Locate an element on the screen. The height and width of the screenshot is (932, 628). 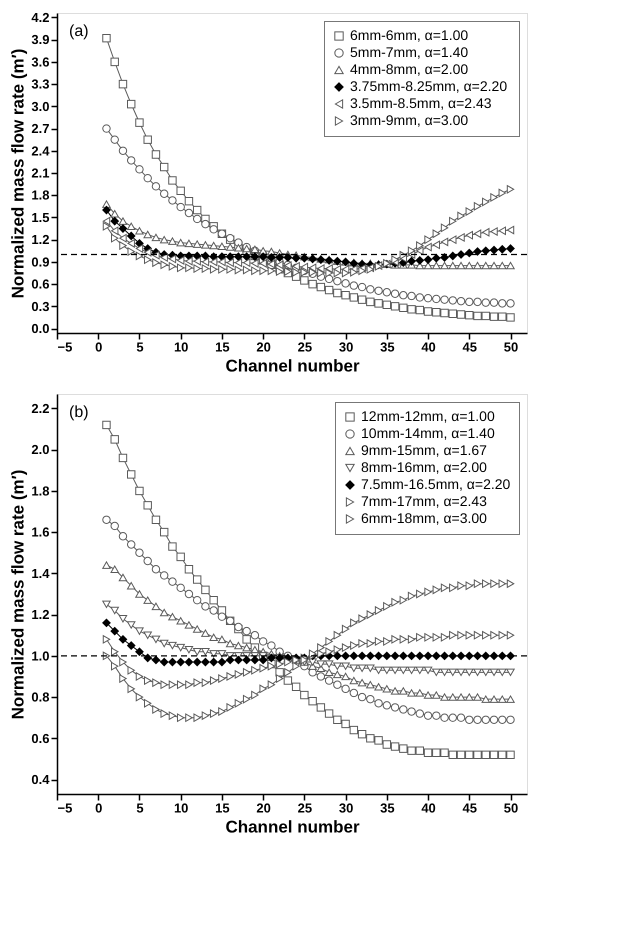
legend-label: 12mm-12mm, α=1.00 is located at coordinates (428, 416).